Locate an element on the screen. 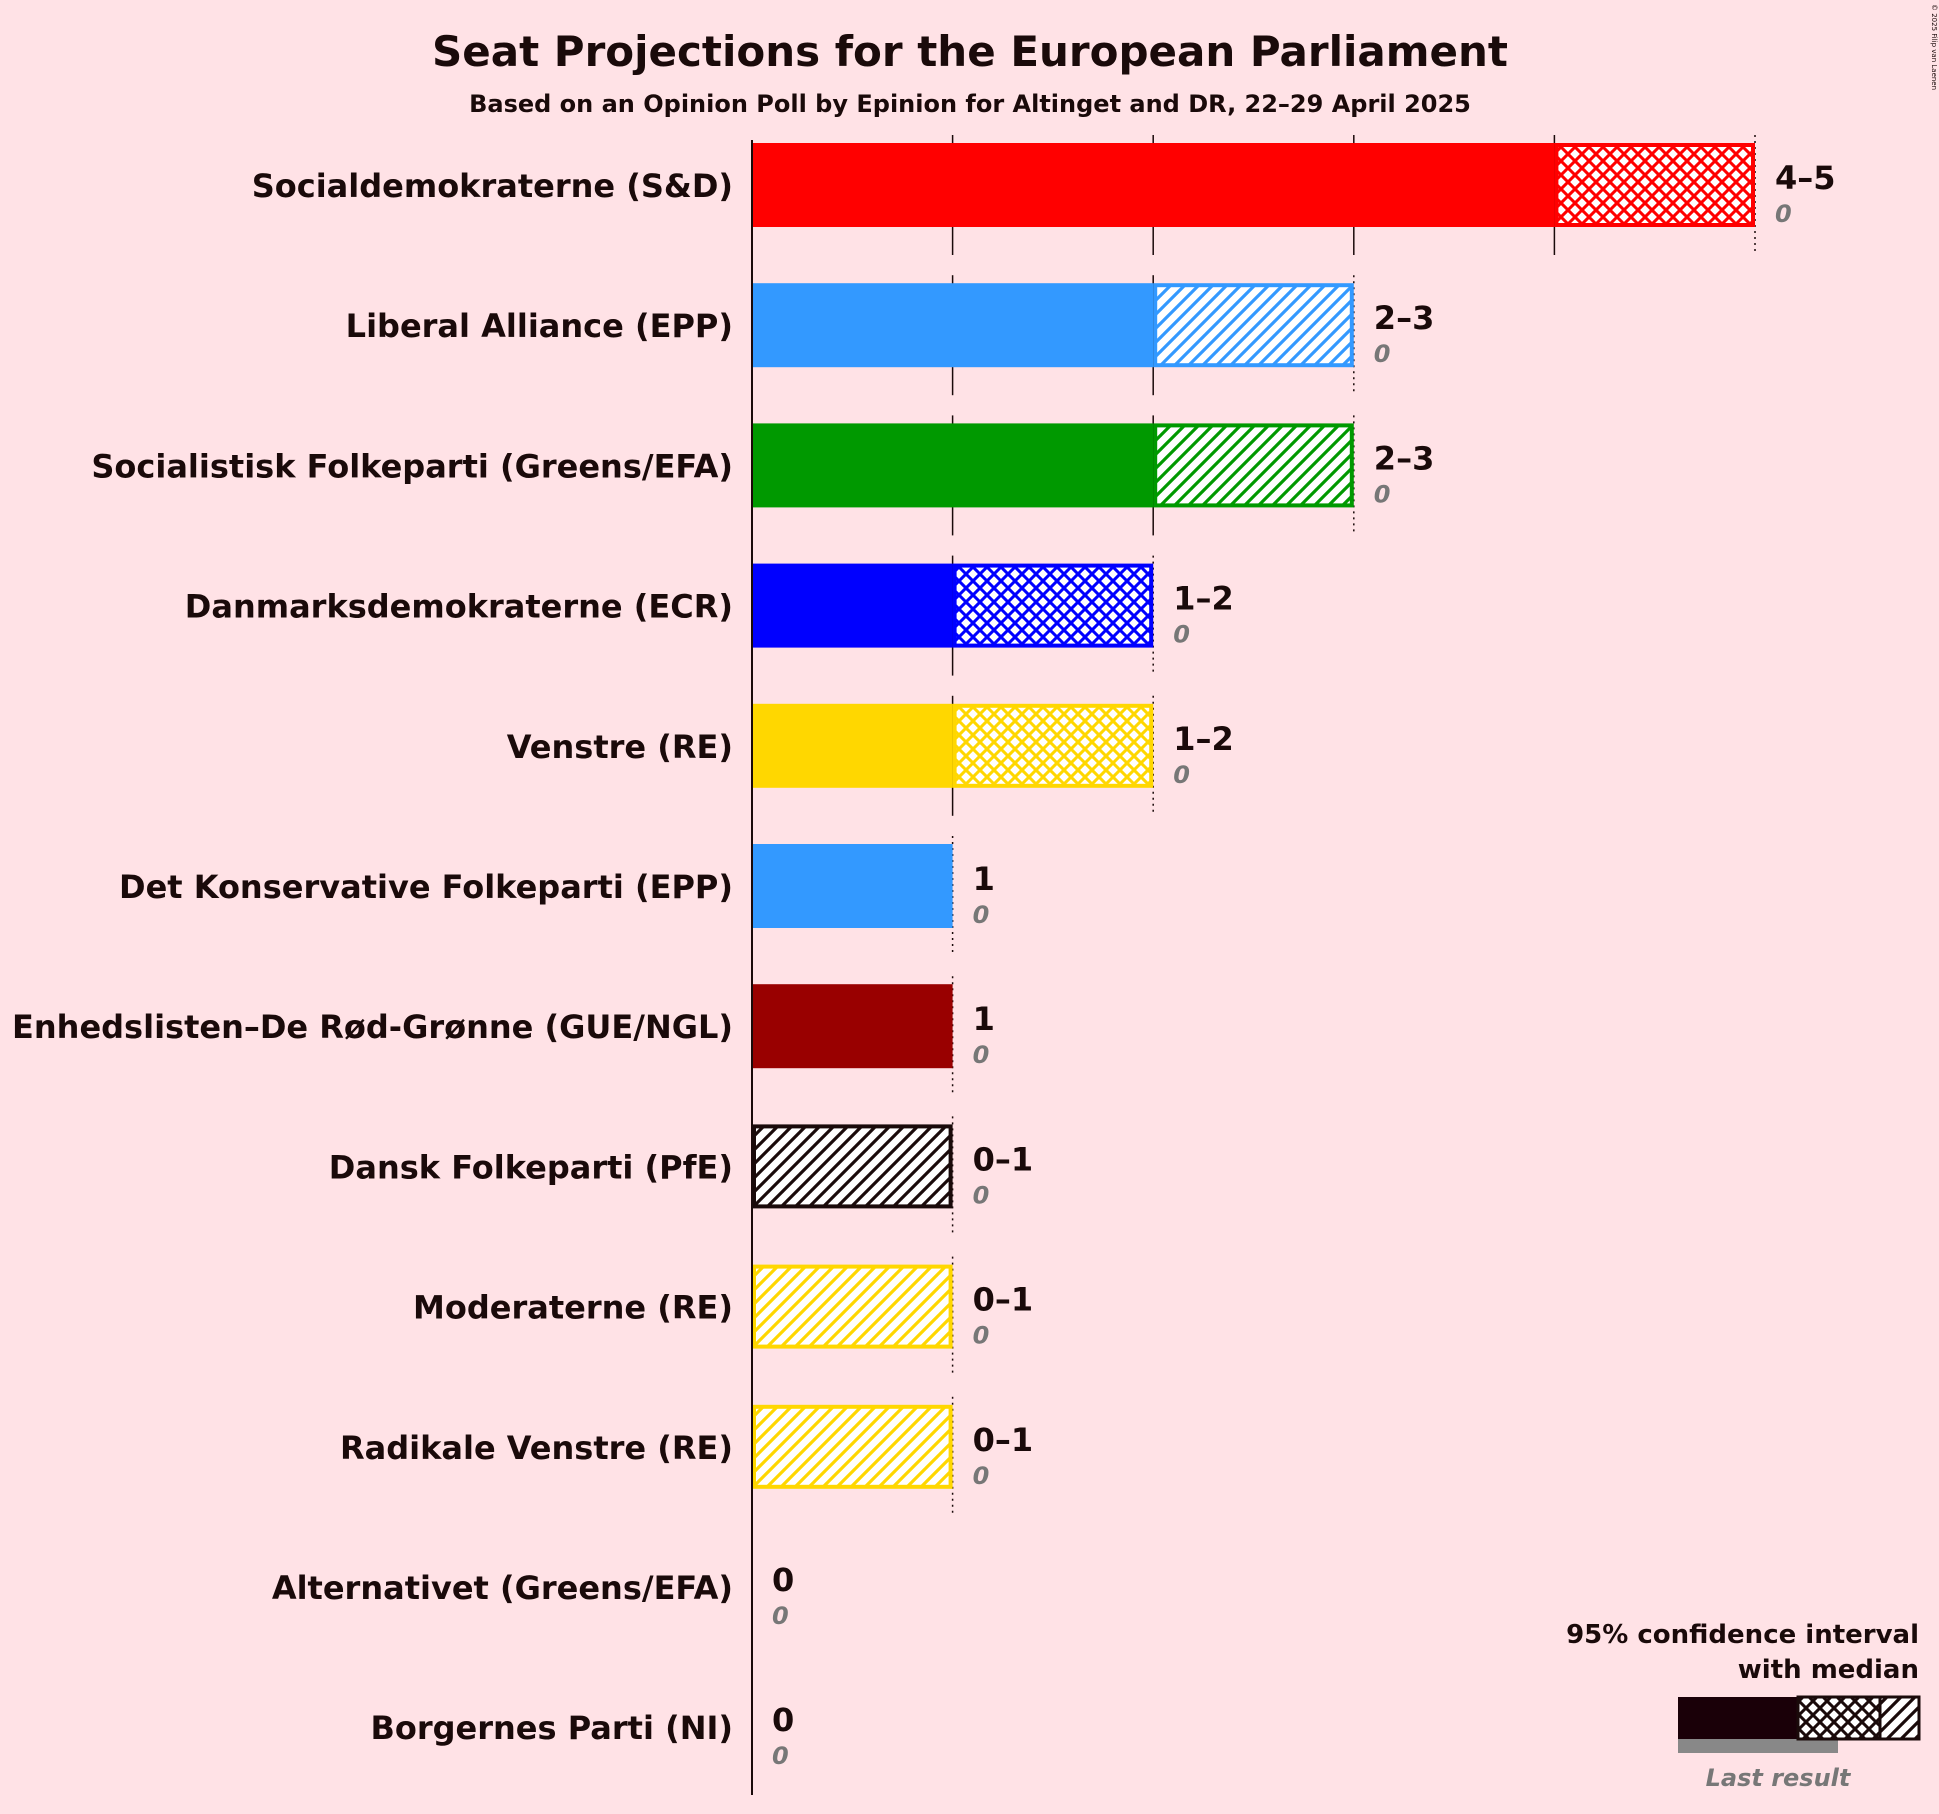 This screenshot has width=1939, height=1814. bar-median-liberal-alliance-epp is located at coordinates (953, 325).